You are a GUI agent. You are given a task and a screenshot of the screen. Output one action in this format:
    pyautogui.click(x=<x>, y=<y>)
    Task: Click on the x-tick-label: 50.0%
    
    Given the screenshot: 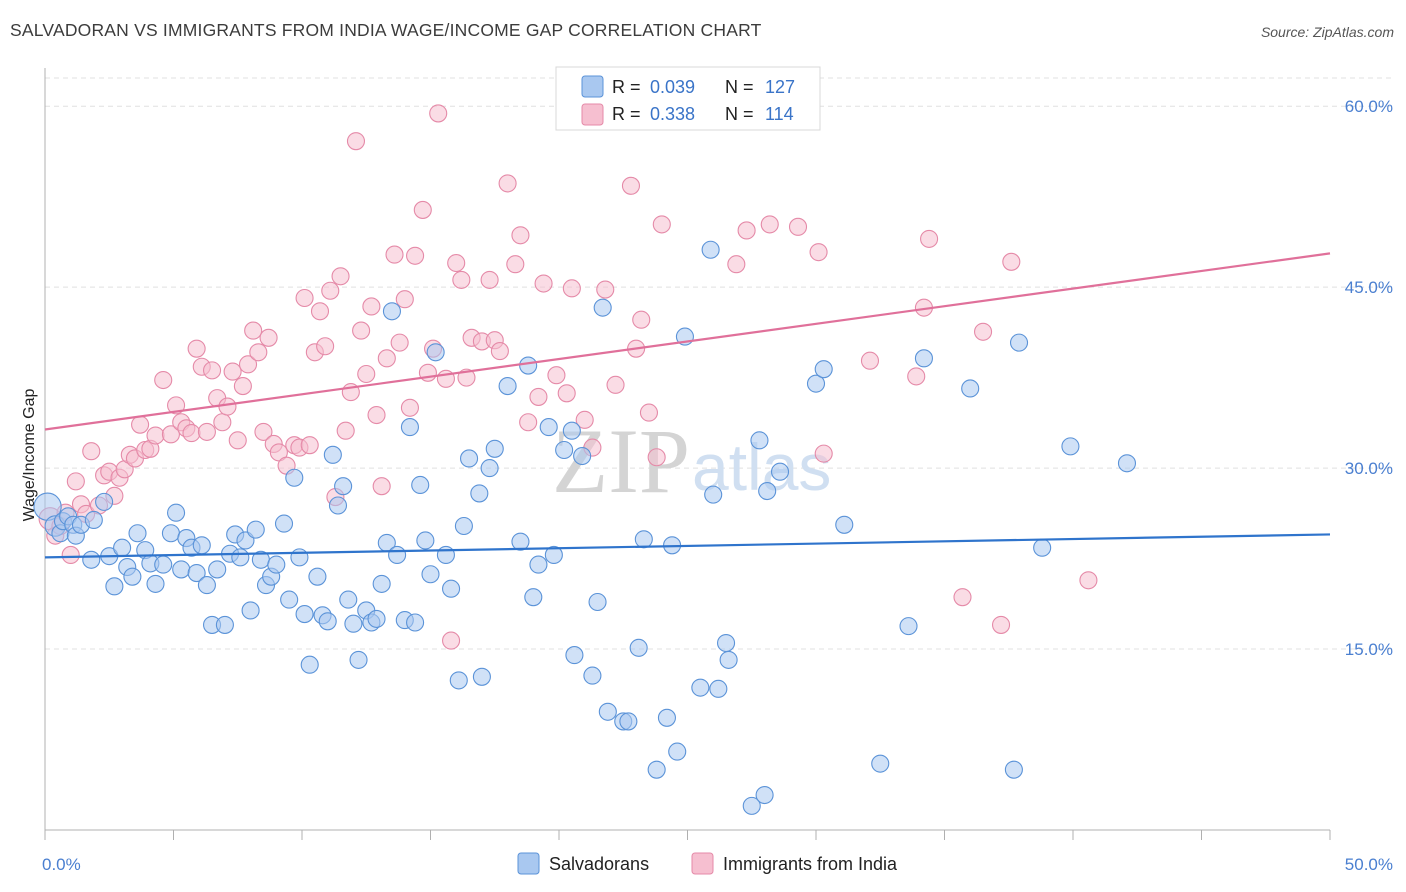 What is the action you would take?
    pyautogui.click(x=1369, y=864)
    